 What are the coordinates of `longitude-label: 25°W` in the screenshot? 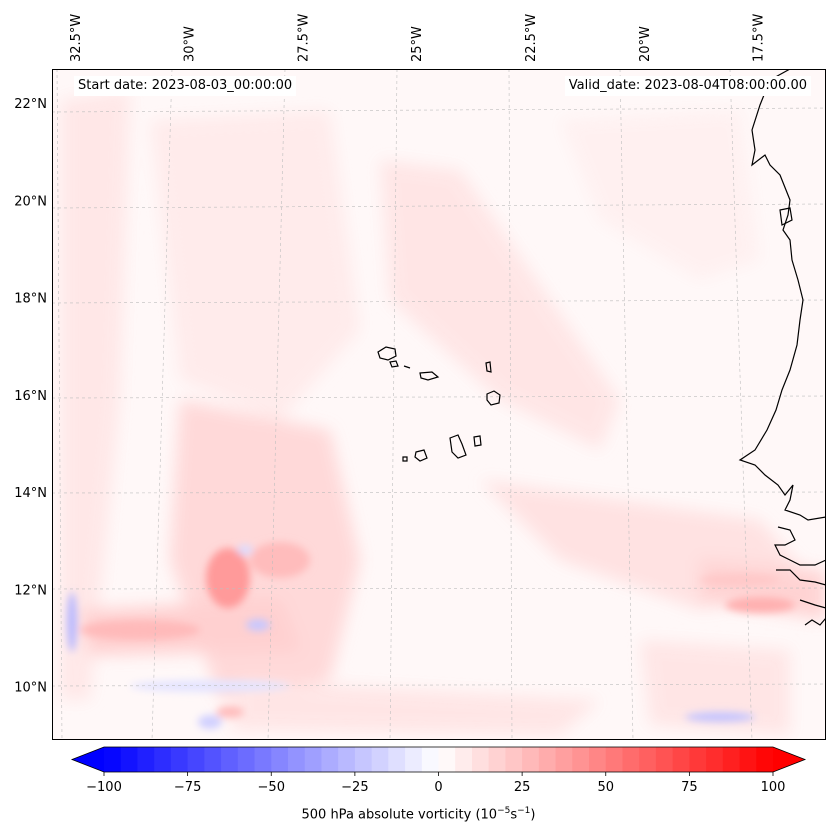 It's located at (417, 44).